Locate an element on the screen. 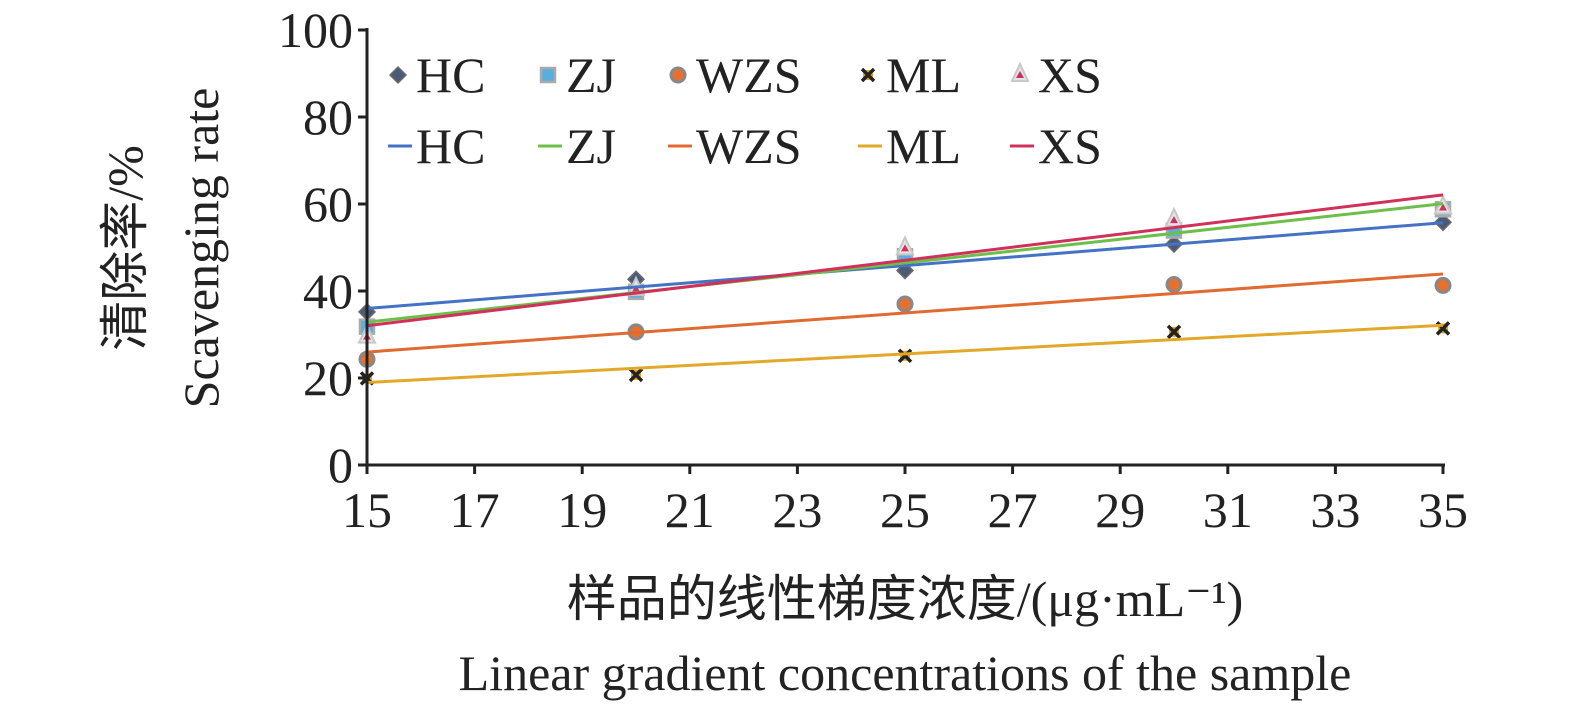 The height and width of the screenshot is (709, 1575). legend-marker-wzs is located at coordinates (678, 75).